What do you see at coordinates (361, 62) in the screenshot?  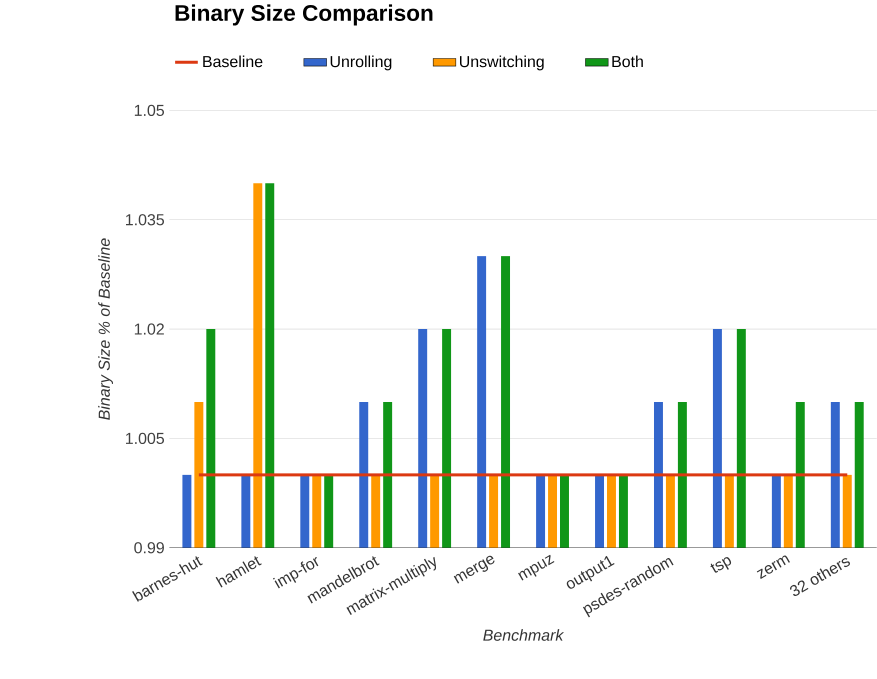 I see `legend-label: Unrolling` at bounding box center [361, 62].